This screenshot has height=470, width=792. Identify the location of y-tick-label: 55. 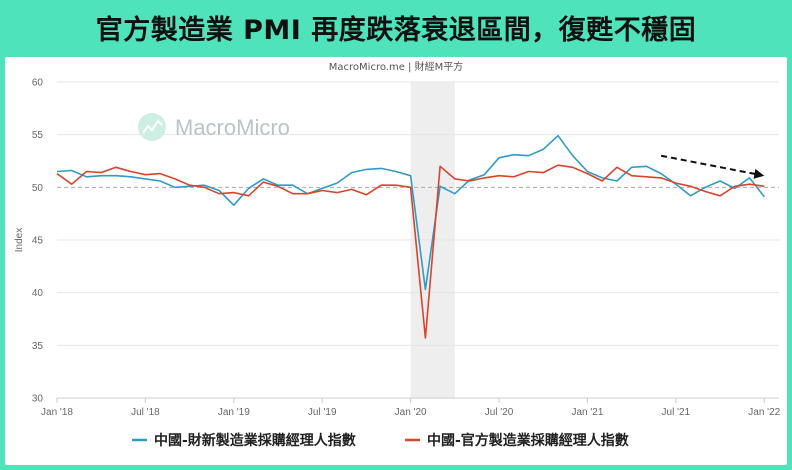
(38, 135).